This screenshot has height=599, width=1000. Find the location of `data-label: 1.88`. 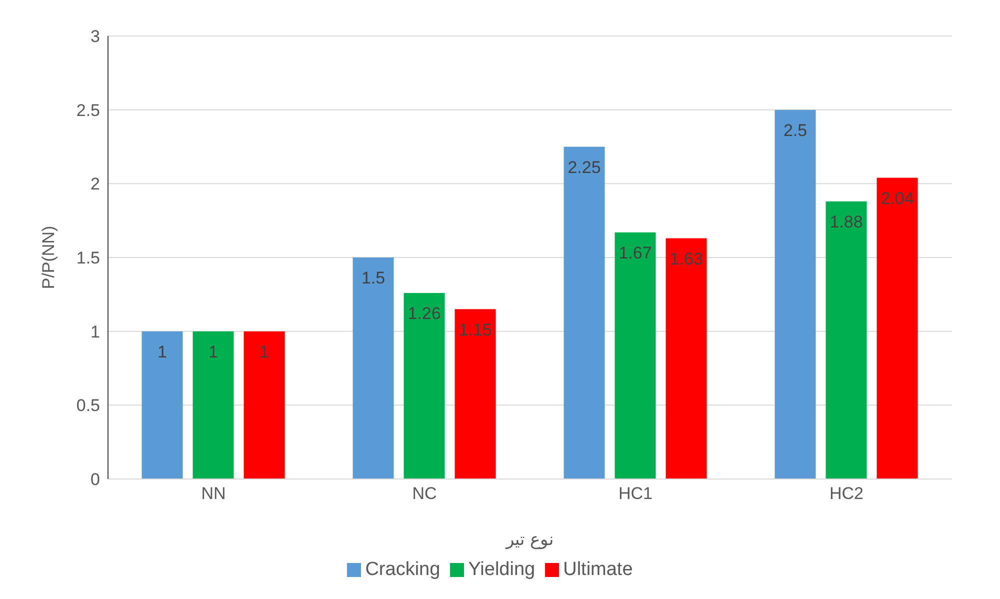

data-label: 1.88 is located at coordinates (846, 222).